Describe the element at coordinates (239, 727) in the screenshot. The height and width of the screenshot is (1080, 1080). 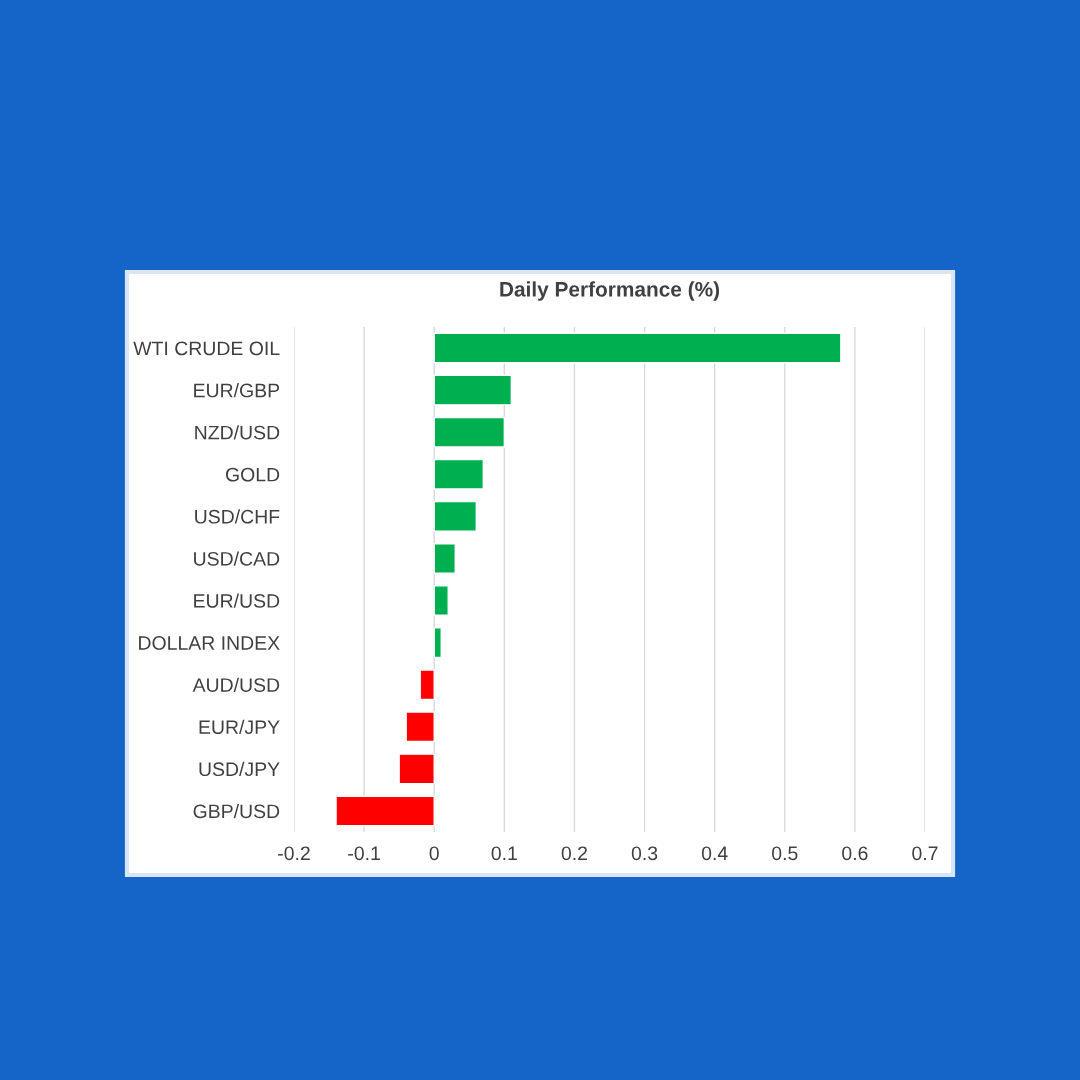
I see `y-tick-label: EUR/JPY` at that location.